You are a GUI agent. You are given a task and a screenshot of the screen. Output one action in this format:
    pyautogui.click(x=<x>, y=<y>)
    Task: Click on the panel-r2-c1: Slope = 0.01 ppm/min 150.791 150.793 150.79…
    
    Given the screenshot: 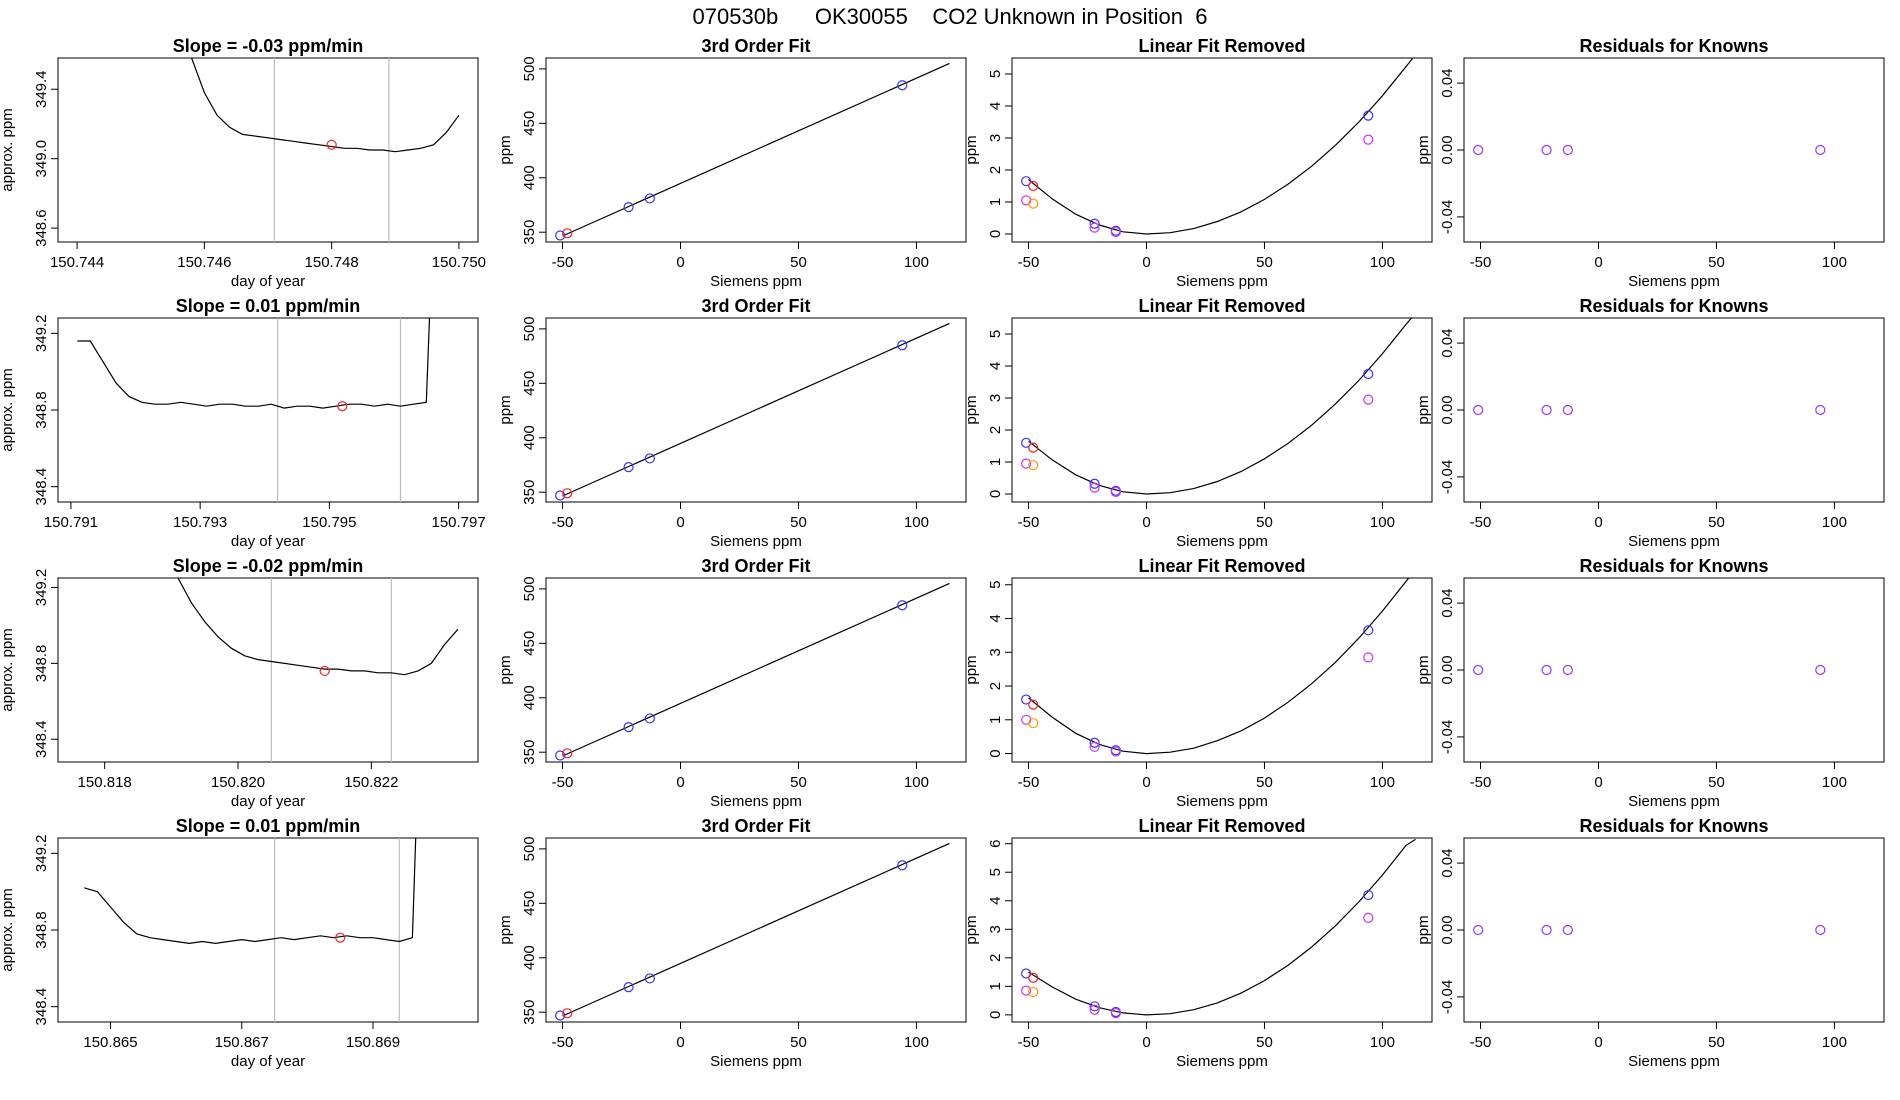 What is the action you would take?
    pyautogui.click(x=243, y=423)
    